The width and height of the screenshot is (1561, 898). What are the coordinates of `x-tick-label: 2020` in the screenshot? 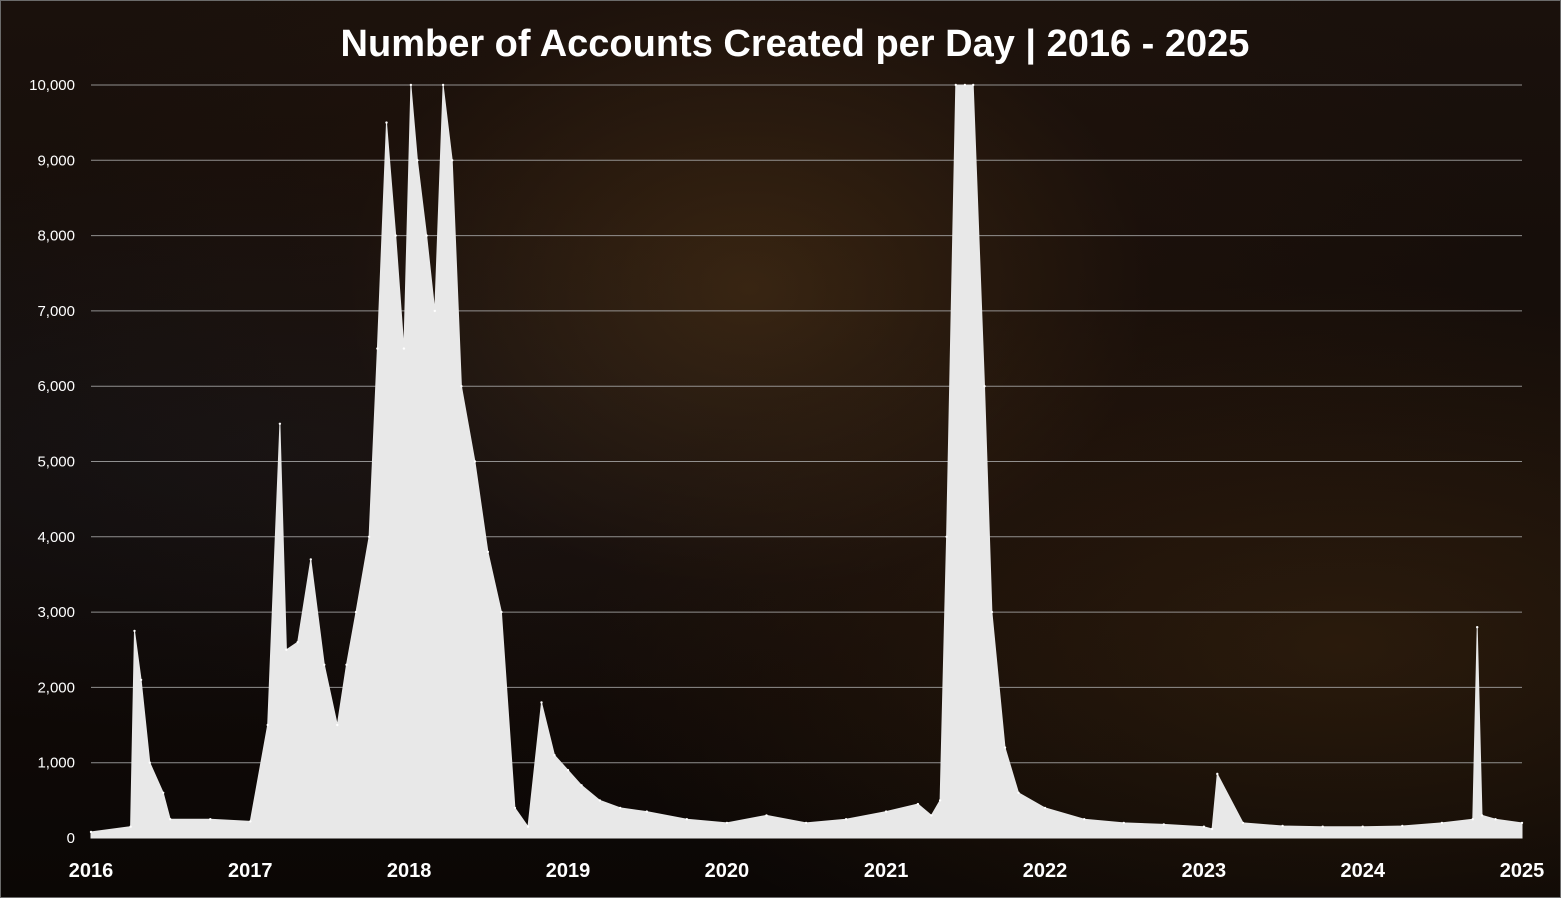 It's located at (727, 871).